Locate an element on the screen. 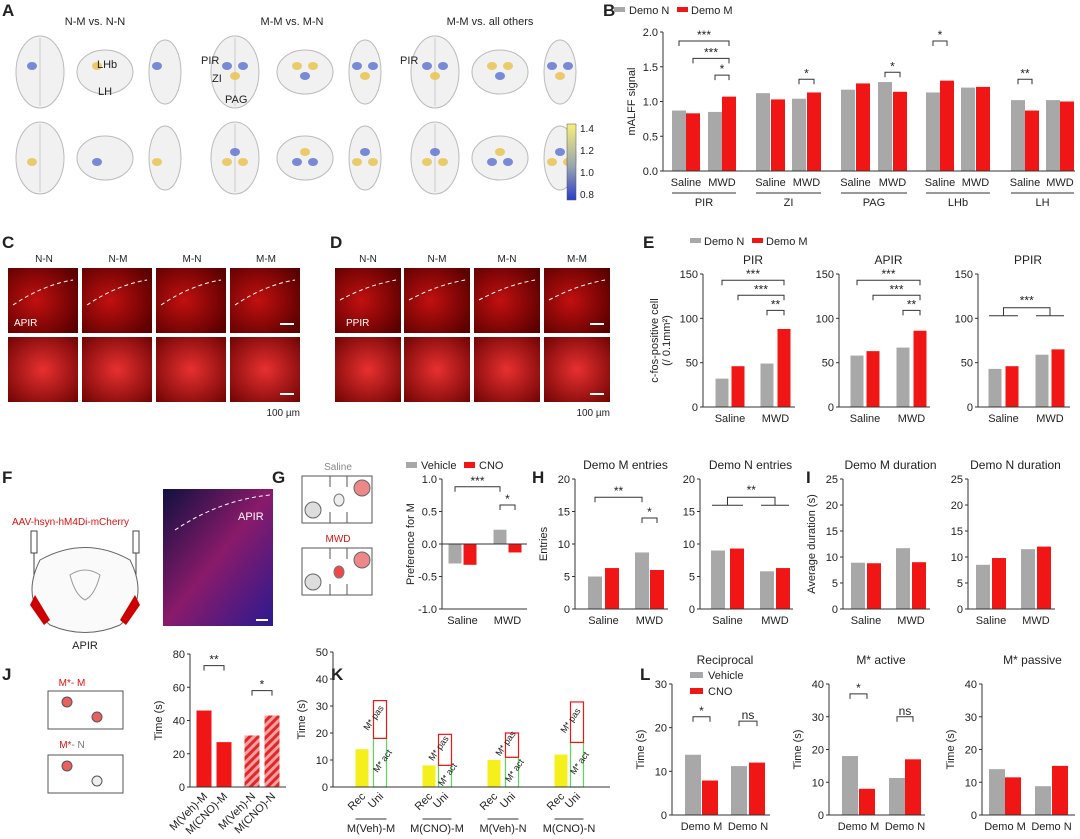 Image resolution: width=1080 pixels, height=839 pixels. c-region-label: APIR is located at coordinates (25, 323).